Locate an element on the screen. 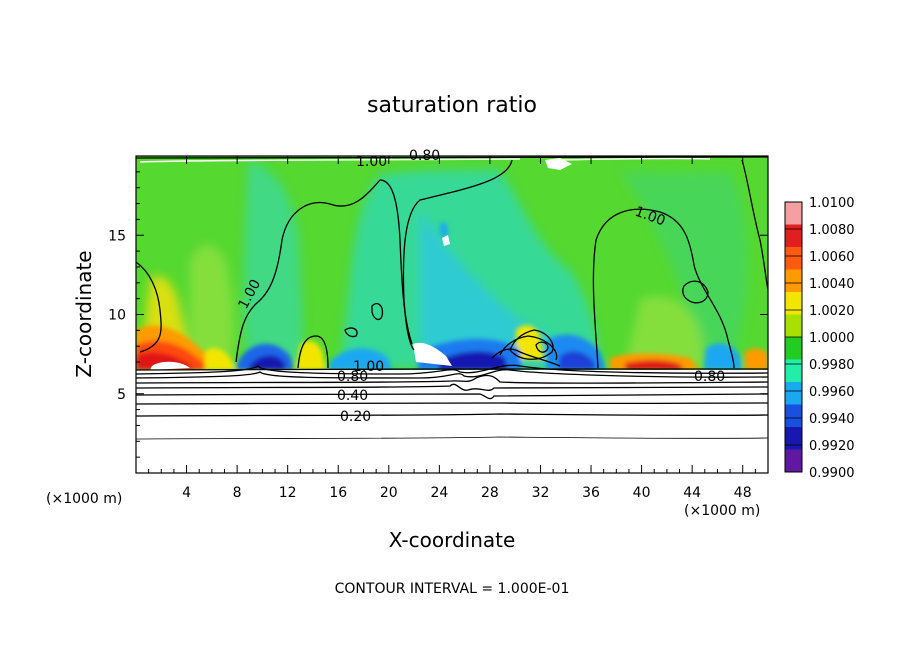  x-tick-label: 44 is located at coordinates (692, 493).